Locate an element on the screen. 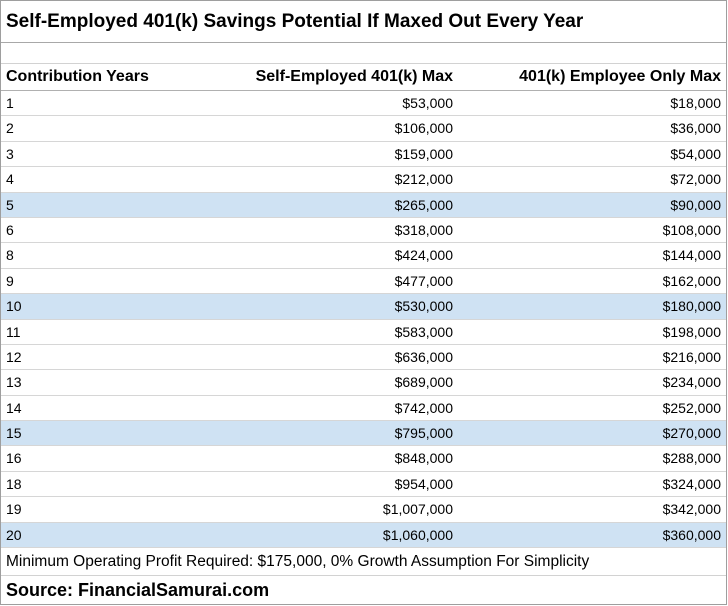 This screenshot has width=728, height=606. cell-self-employed-max: $583,000 is located at coordinates (423, 331).